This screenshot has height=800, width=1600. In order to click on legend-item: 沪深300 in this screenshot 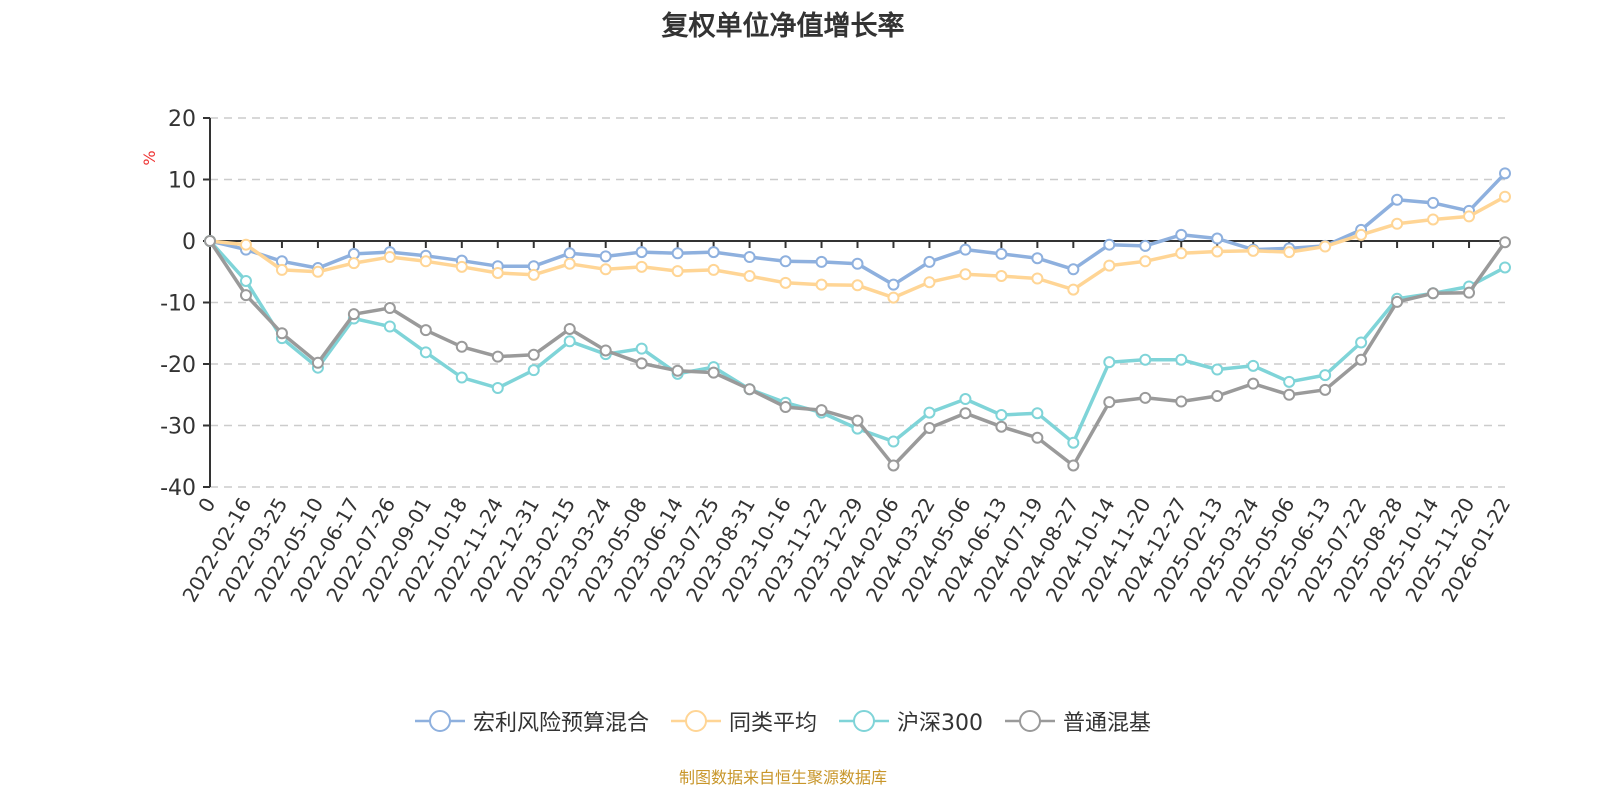, I will do `click(911, 721)`.